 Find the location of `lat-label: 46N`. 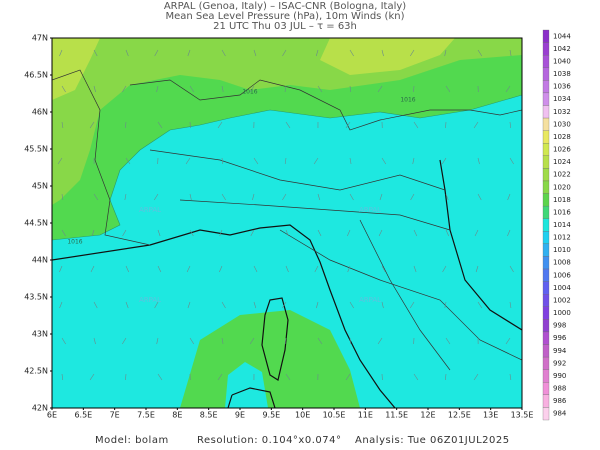

lat-label: 46N is located at coordinates (40, 112).